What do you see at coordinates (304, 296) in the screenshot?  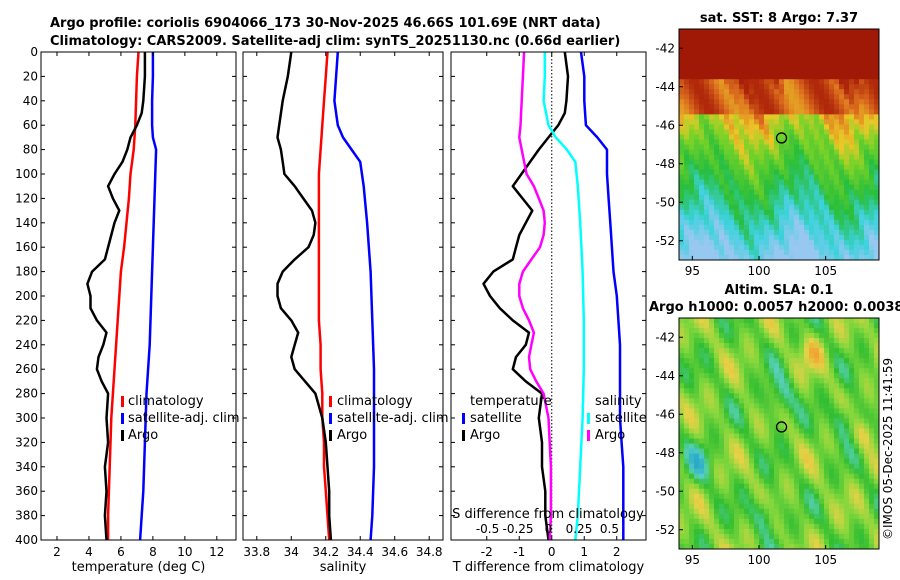 I see `series-line-argo` at bounding box center [304, 296].